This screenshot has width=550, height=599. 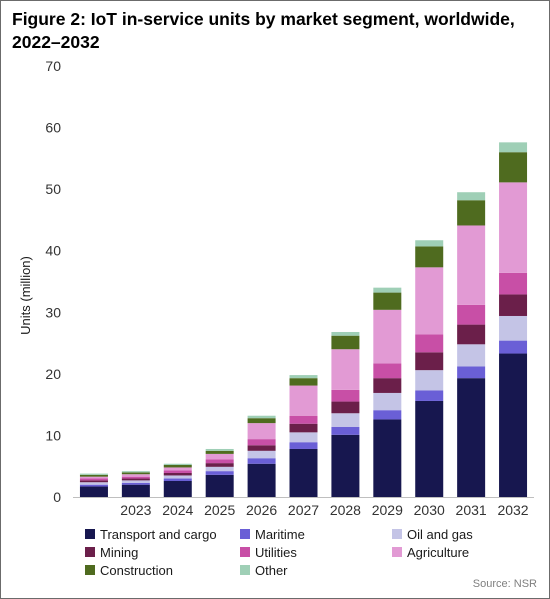 I want to click on x-tick-label: 2025, so click(x=219, y=510).